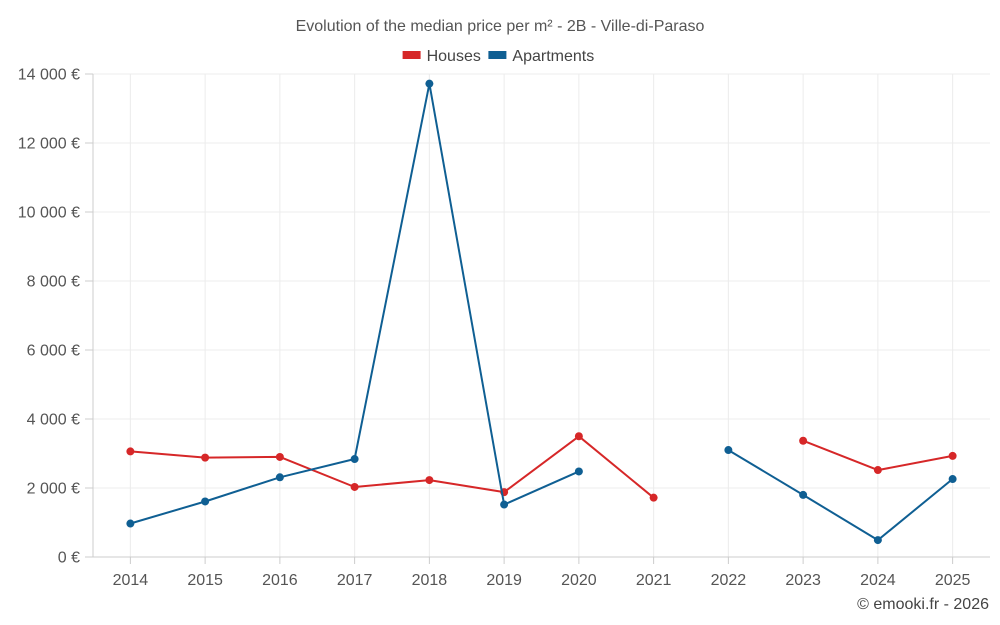 The image size is (1000, 625). What do you see at coordinates (840, 495) in the screenshot?
I see `apartments-series-line` at bounding box center [840, 495].